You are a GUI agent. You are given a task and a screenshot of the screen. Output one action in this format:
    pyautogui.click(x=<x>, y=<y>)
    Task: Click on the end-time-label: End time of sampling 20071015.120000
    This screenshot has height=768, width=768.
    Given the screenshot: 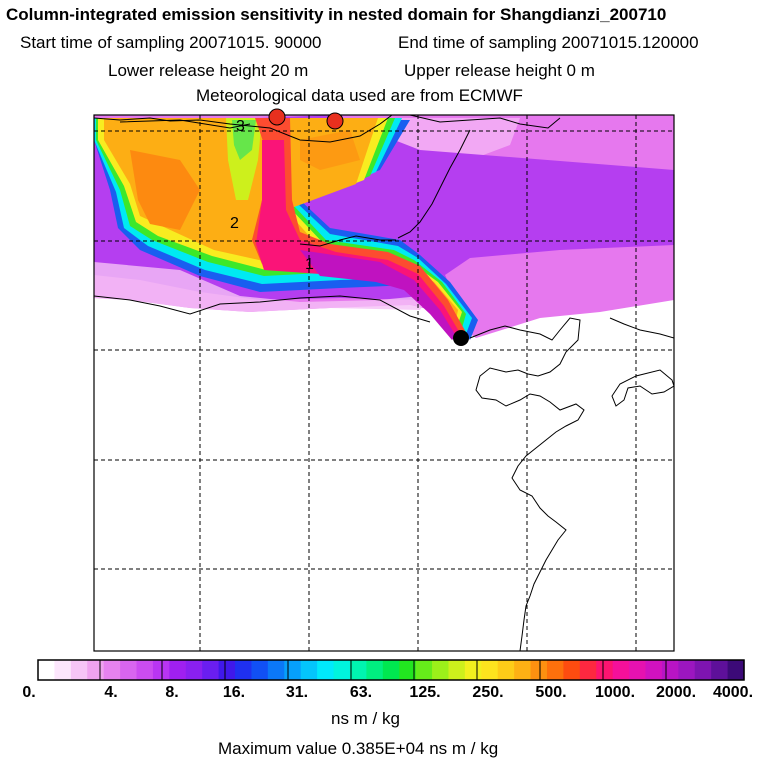 What is the action you would take?
    pyautogui.click(x=548, y=42)
    